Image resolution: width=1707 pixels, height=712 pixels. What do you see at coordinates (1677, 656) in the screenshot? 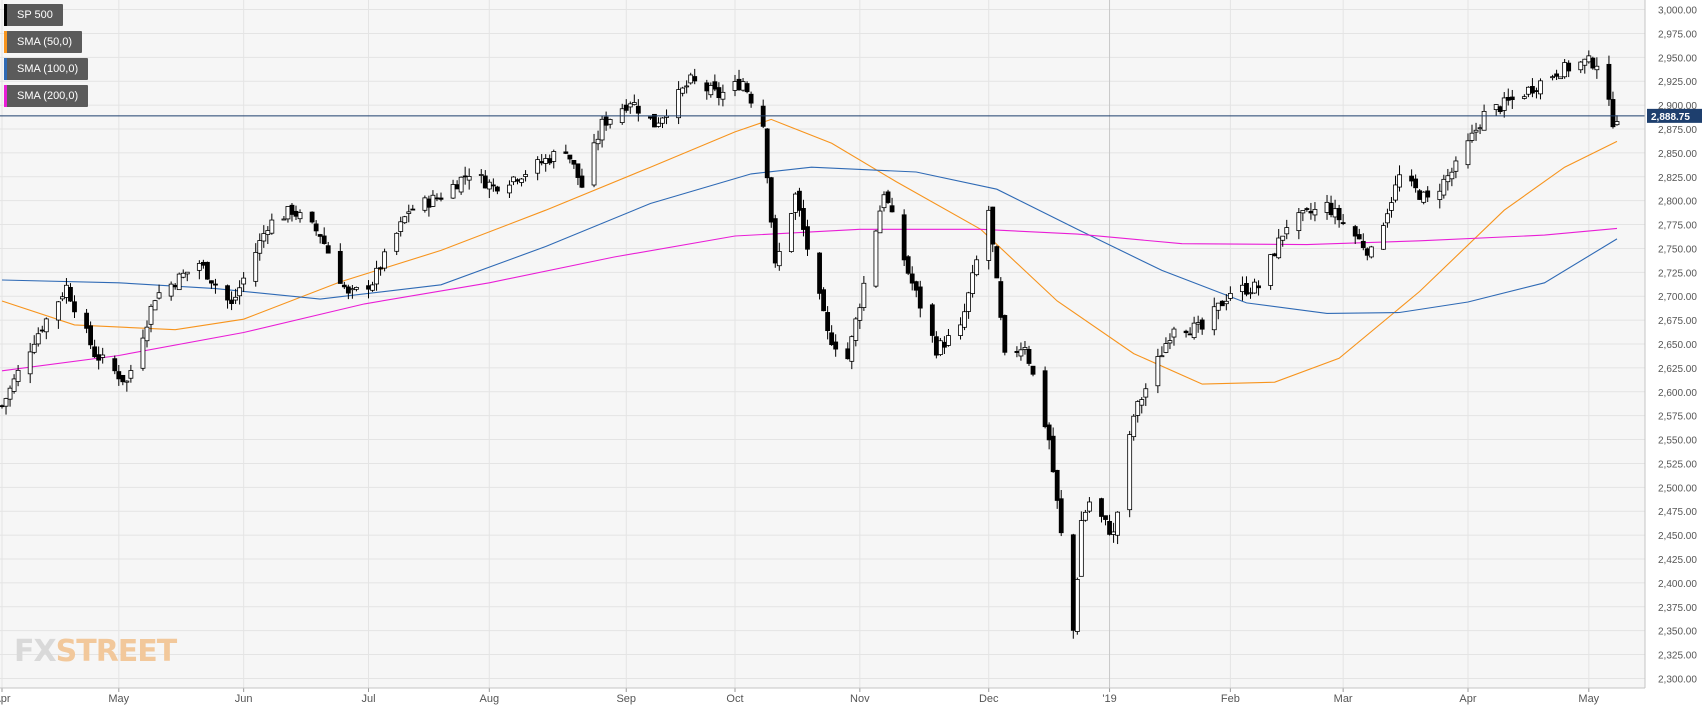
I see `y-tick-label: 2,325.00` at bounding box center [1677, 656].